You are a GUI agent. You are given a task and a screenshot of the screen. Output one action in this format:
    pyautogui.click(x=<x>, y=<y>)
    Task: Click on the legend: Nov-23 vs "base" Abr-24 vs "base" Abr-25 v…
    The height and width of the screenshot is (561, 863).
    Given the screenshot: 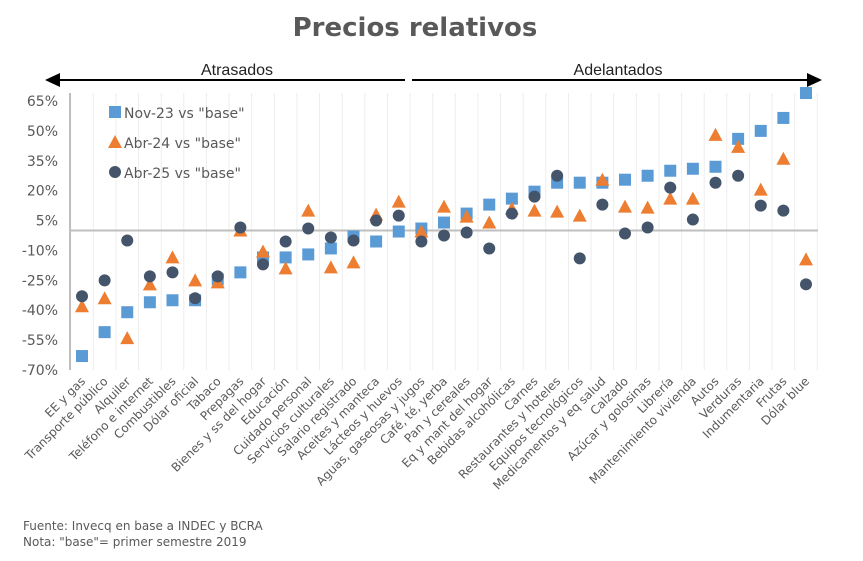 What is the action you would take?
    pyautogui.click(x=176, y=144)
    